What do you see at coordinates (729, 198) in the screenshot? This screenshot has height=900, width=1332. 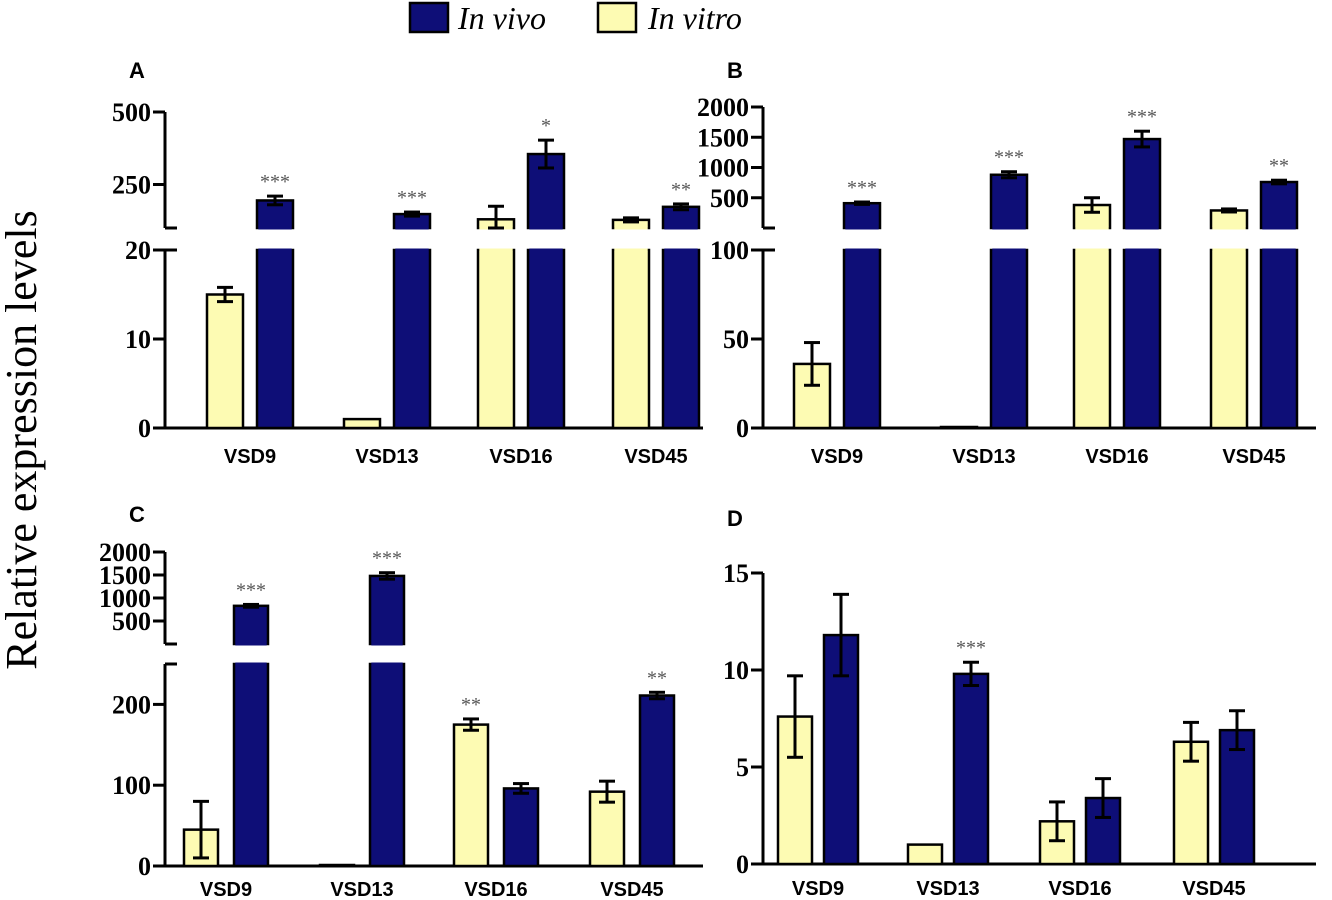 I see `y-tick-label-b-500: 500` at bounding box center [729, 198].